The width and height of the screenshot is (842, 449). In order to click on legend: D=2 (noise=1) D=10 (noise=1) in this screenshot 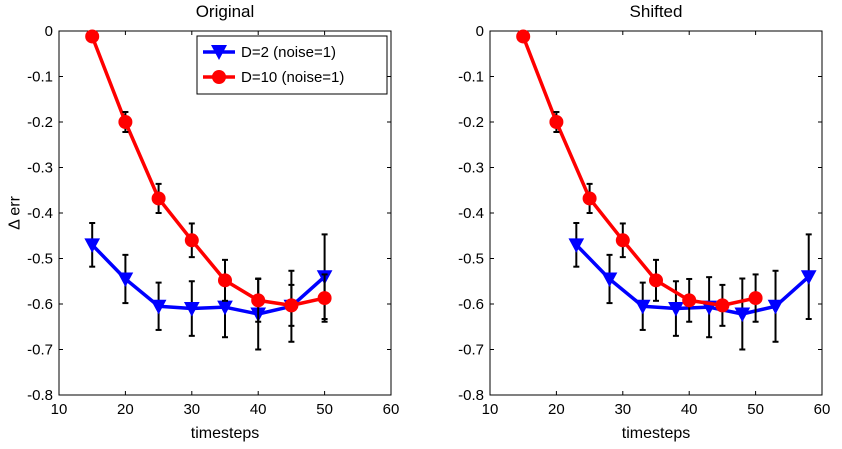, I will do `click(292, 65)`.